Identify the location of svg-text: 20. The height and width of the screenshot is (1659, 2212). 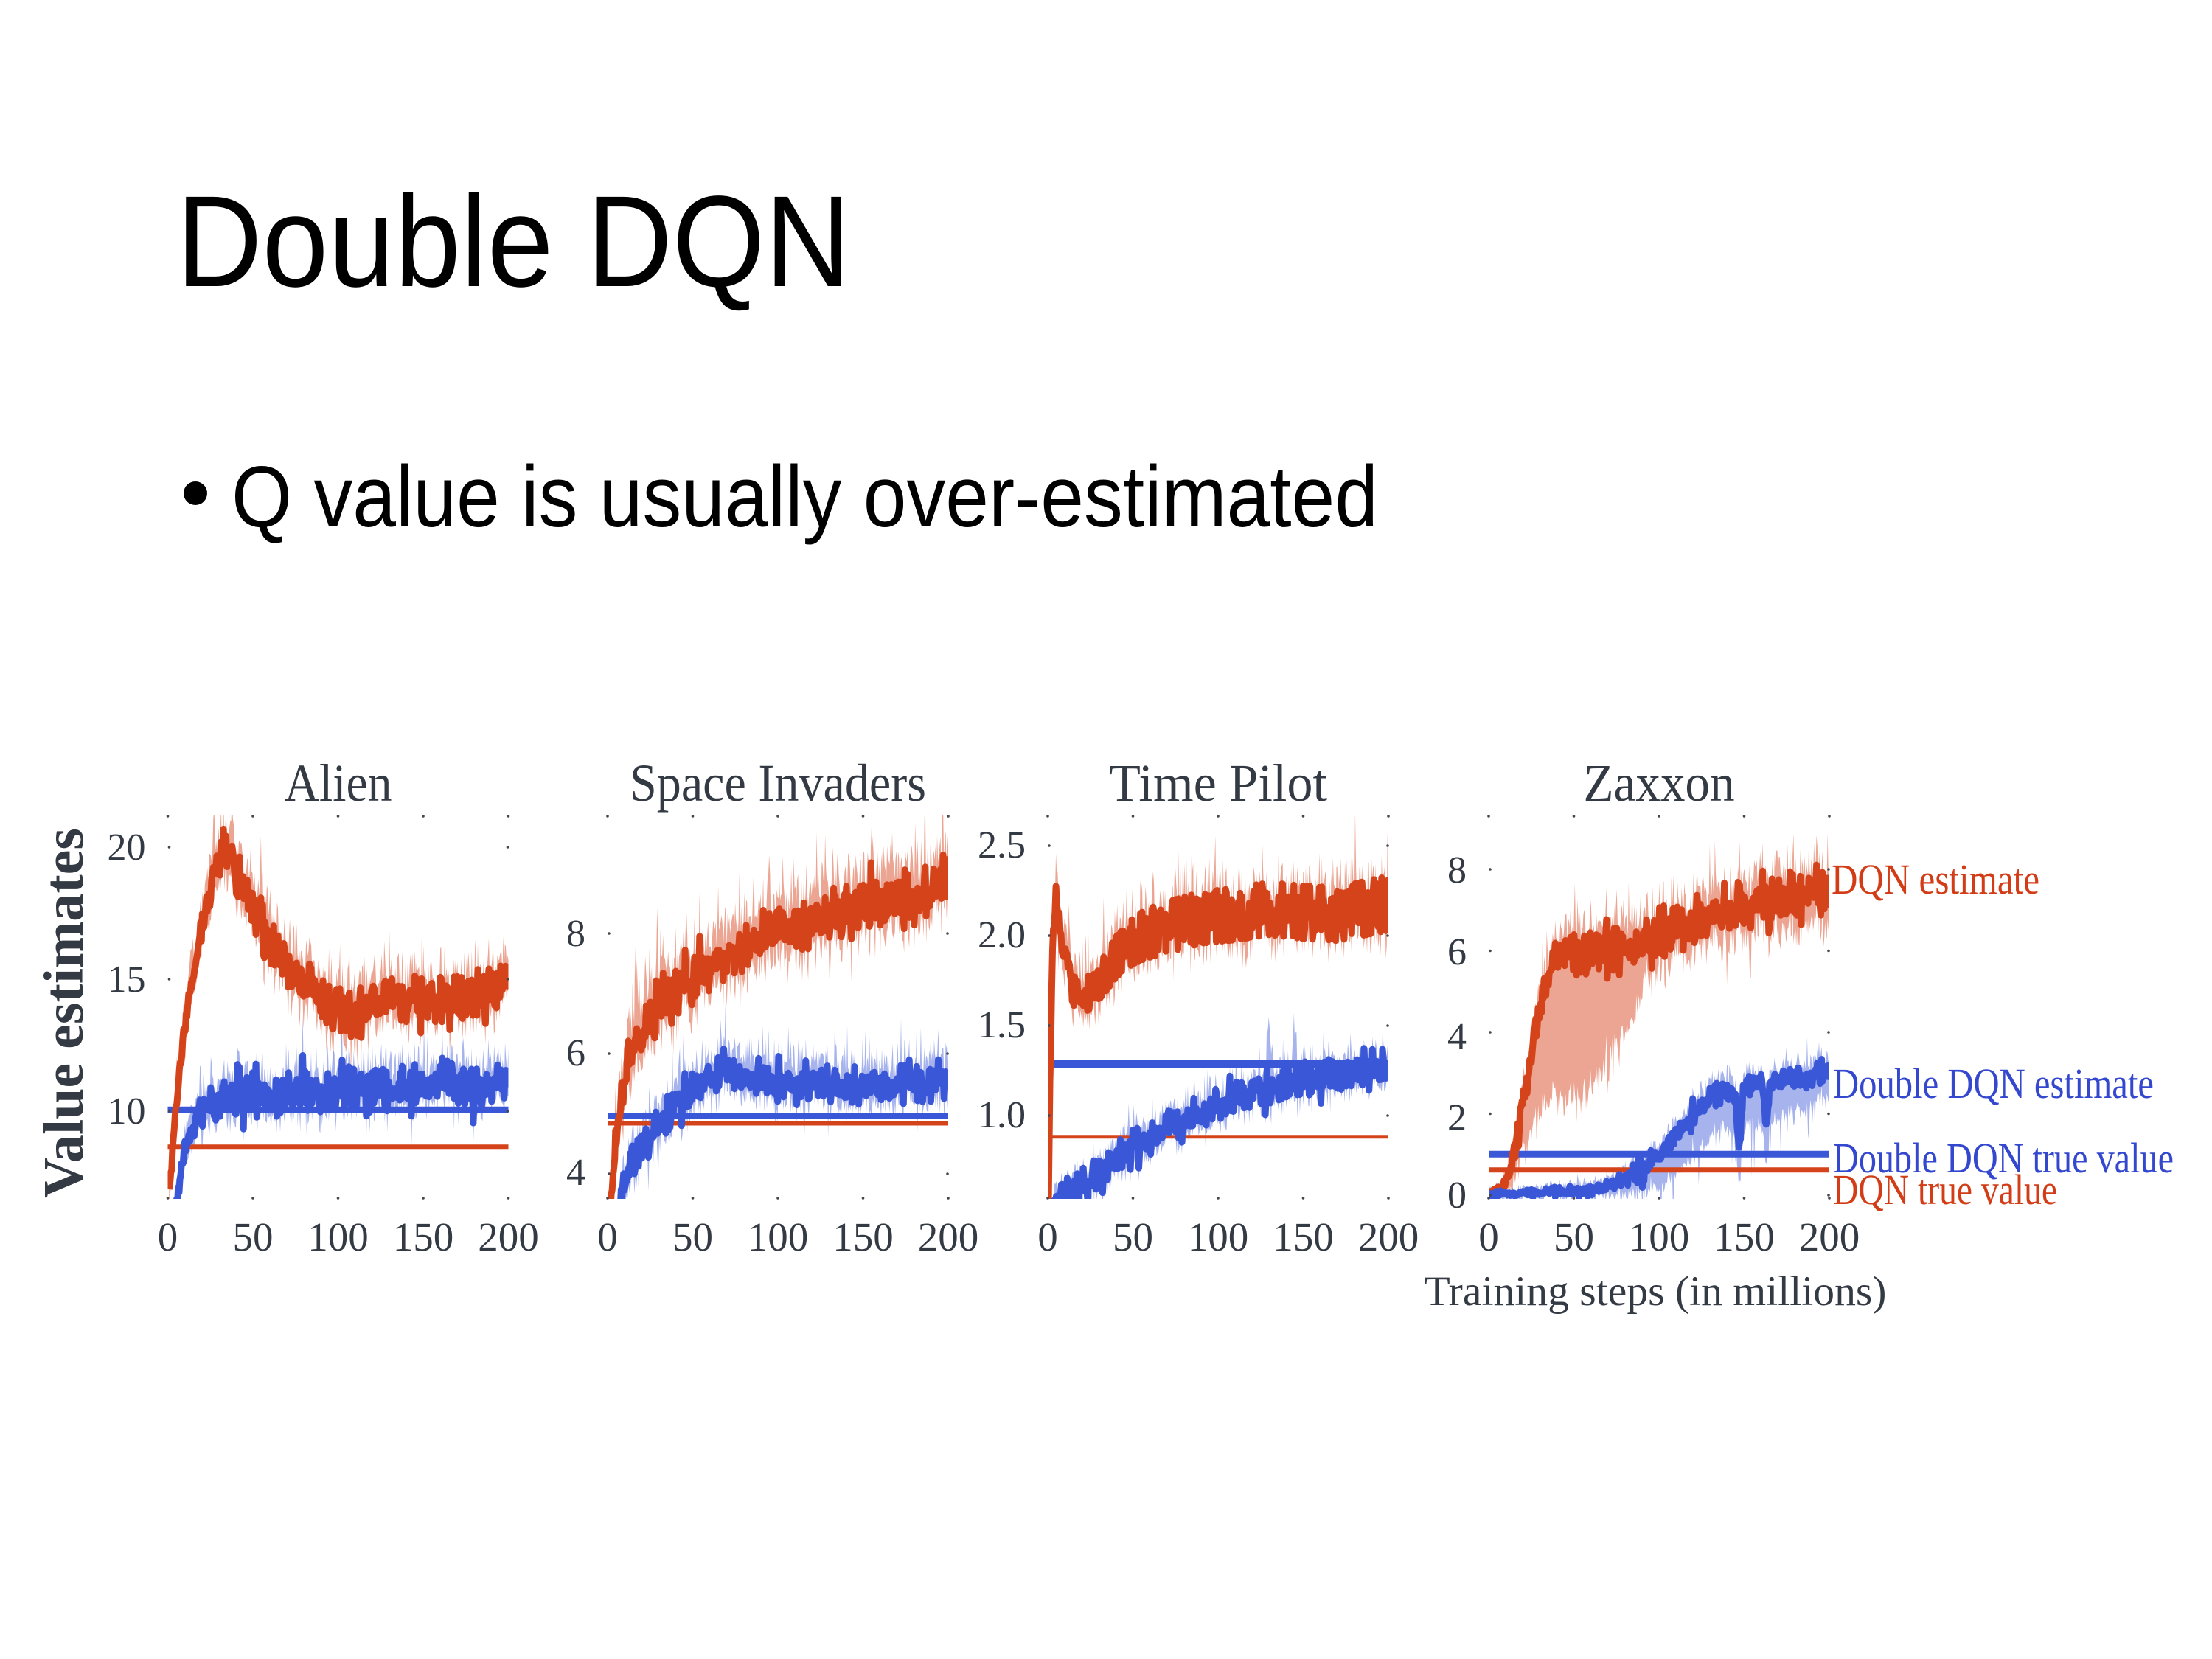
(127, 848).